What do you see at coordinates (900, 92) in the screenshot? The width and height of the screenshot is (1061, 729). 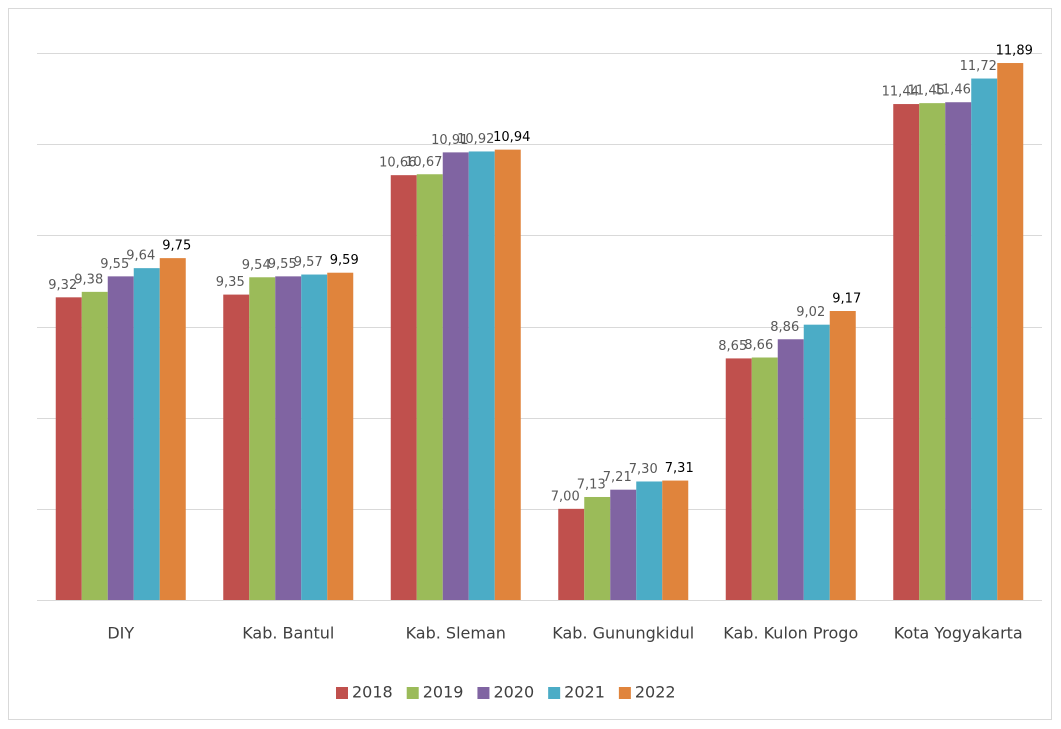 I see `data-label: 11,44` at bounding box center [900, 92].